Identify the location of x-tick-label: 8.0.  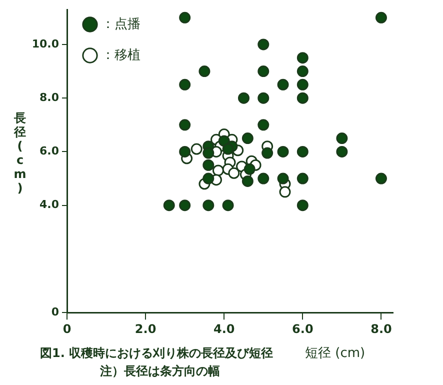
(381, 329).